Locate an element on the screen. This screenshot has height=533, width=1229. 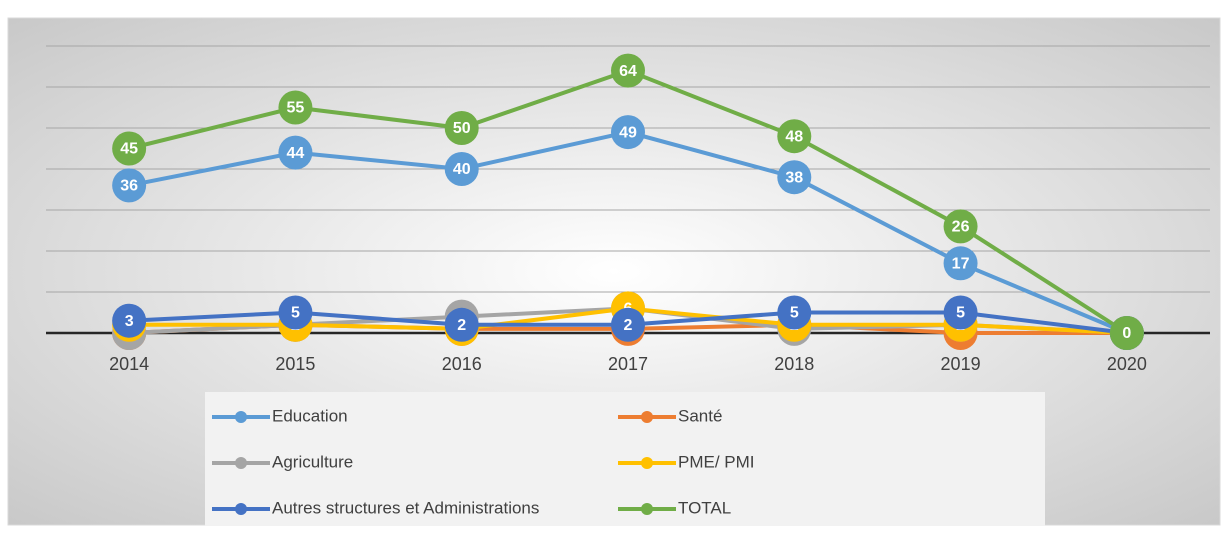
data-label: 50 is located at coordinates (462, 128).